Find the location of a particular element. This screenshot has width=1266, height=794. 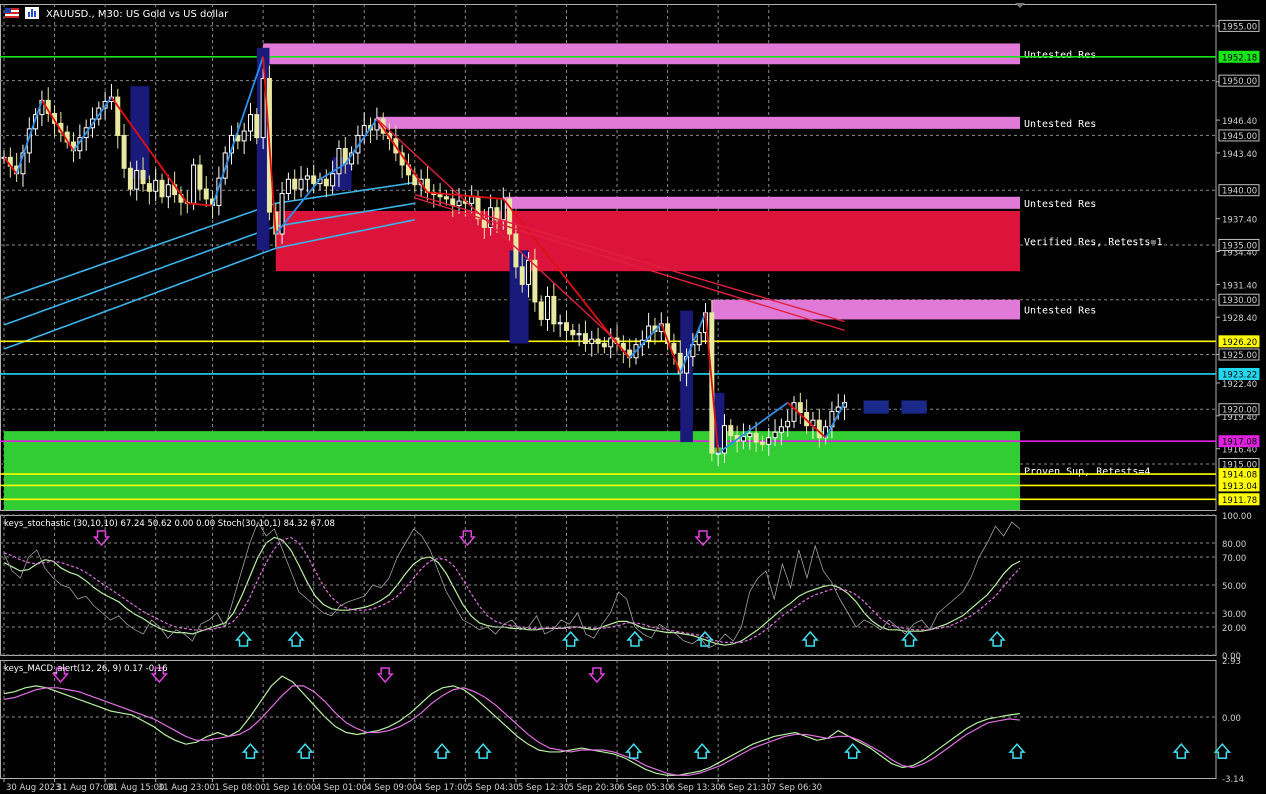

chart-bars-icon is located at coordinates (32, 13).